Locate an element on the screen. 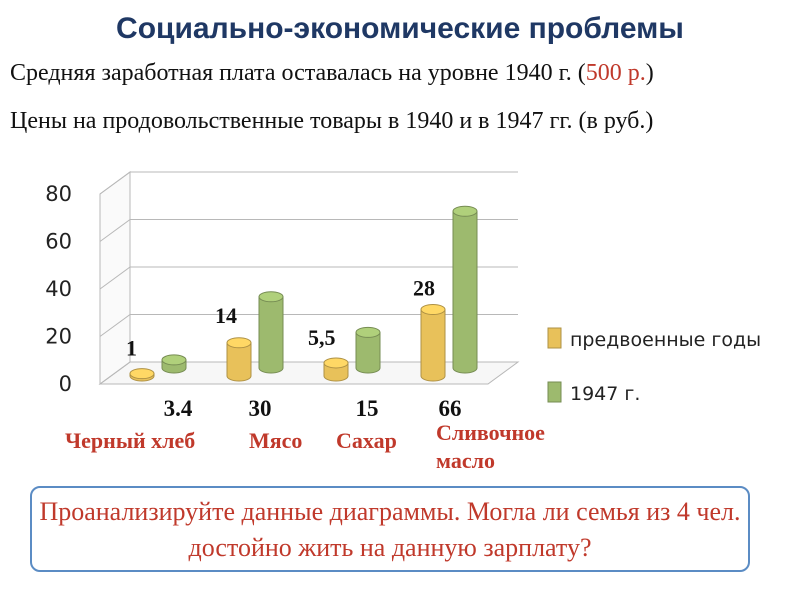  salary-suffix: ) is located at coordinates (649, 73).